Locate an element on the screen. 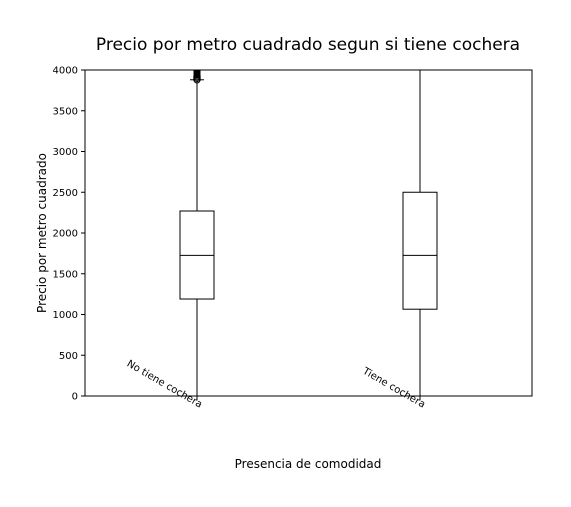 The image size is (571, 507). y-axis: 0 500 1000 1500 2000 2500 3000 3500 4000 is located at coordinates (69, 234).